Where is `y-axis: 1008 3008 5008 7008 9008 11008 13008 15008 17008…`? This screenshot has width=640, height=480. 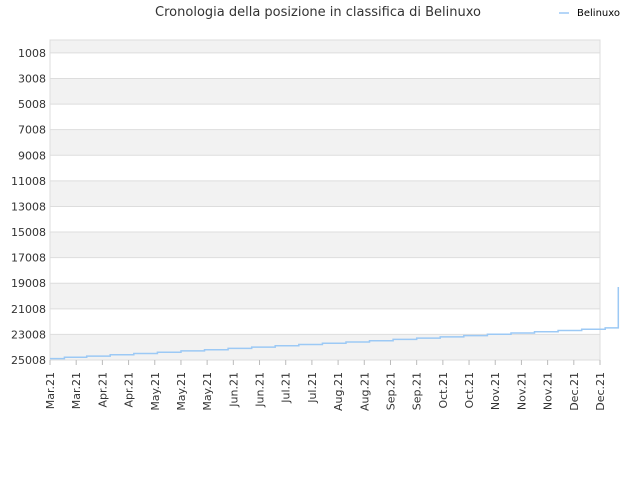 y-axis: 1008 3008 5008 7008 9008 11008 13008 15008 17008… is located at coordinates (28, 207).